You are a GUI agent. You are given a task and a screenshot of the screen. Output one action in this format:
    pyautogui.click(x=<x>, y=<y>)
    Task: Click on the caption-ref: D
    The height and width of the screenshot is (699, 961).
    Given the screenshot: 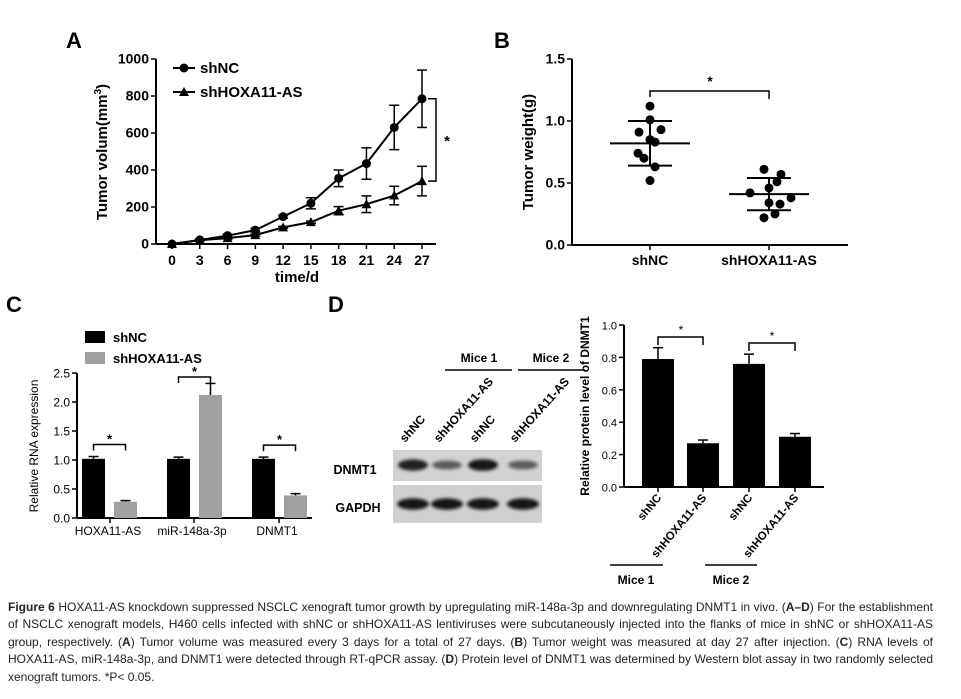 What is the action you would take?
    pyautogui.click(x=450, y=659)
    